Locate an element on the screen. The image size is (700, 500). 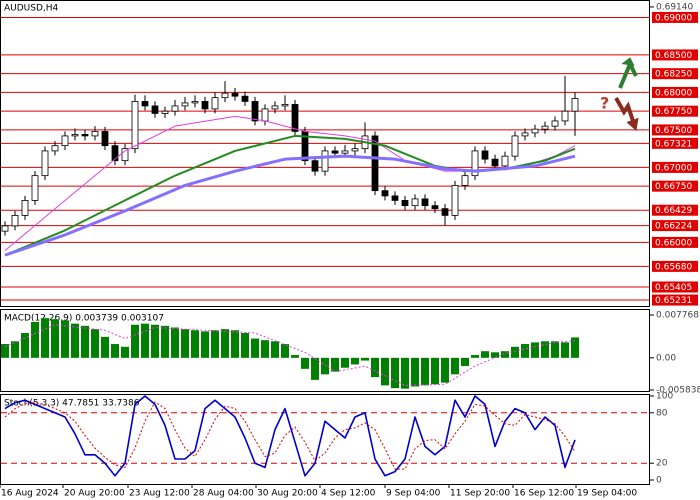
y-tick-label: 0.00 is located at coordinates (666, 358).